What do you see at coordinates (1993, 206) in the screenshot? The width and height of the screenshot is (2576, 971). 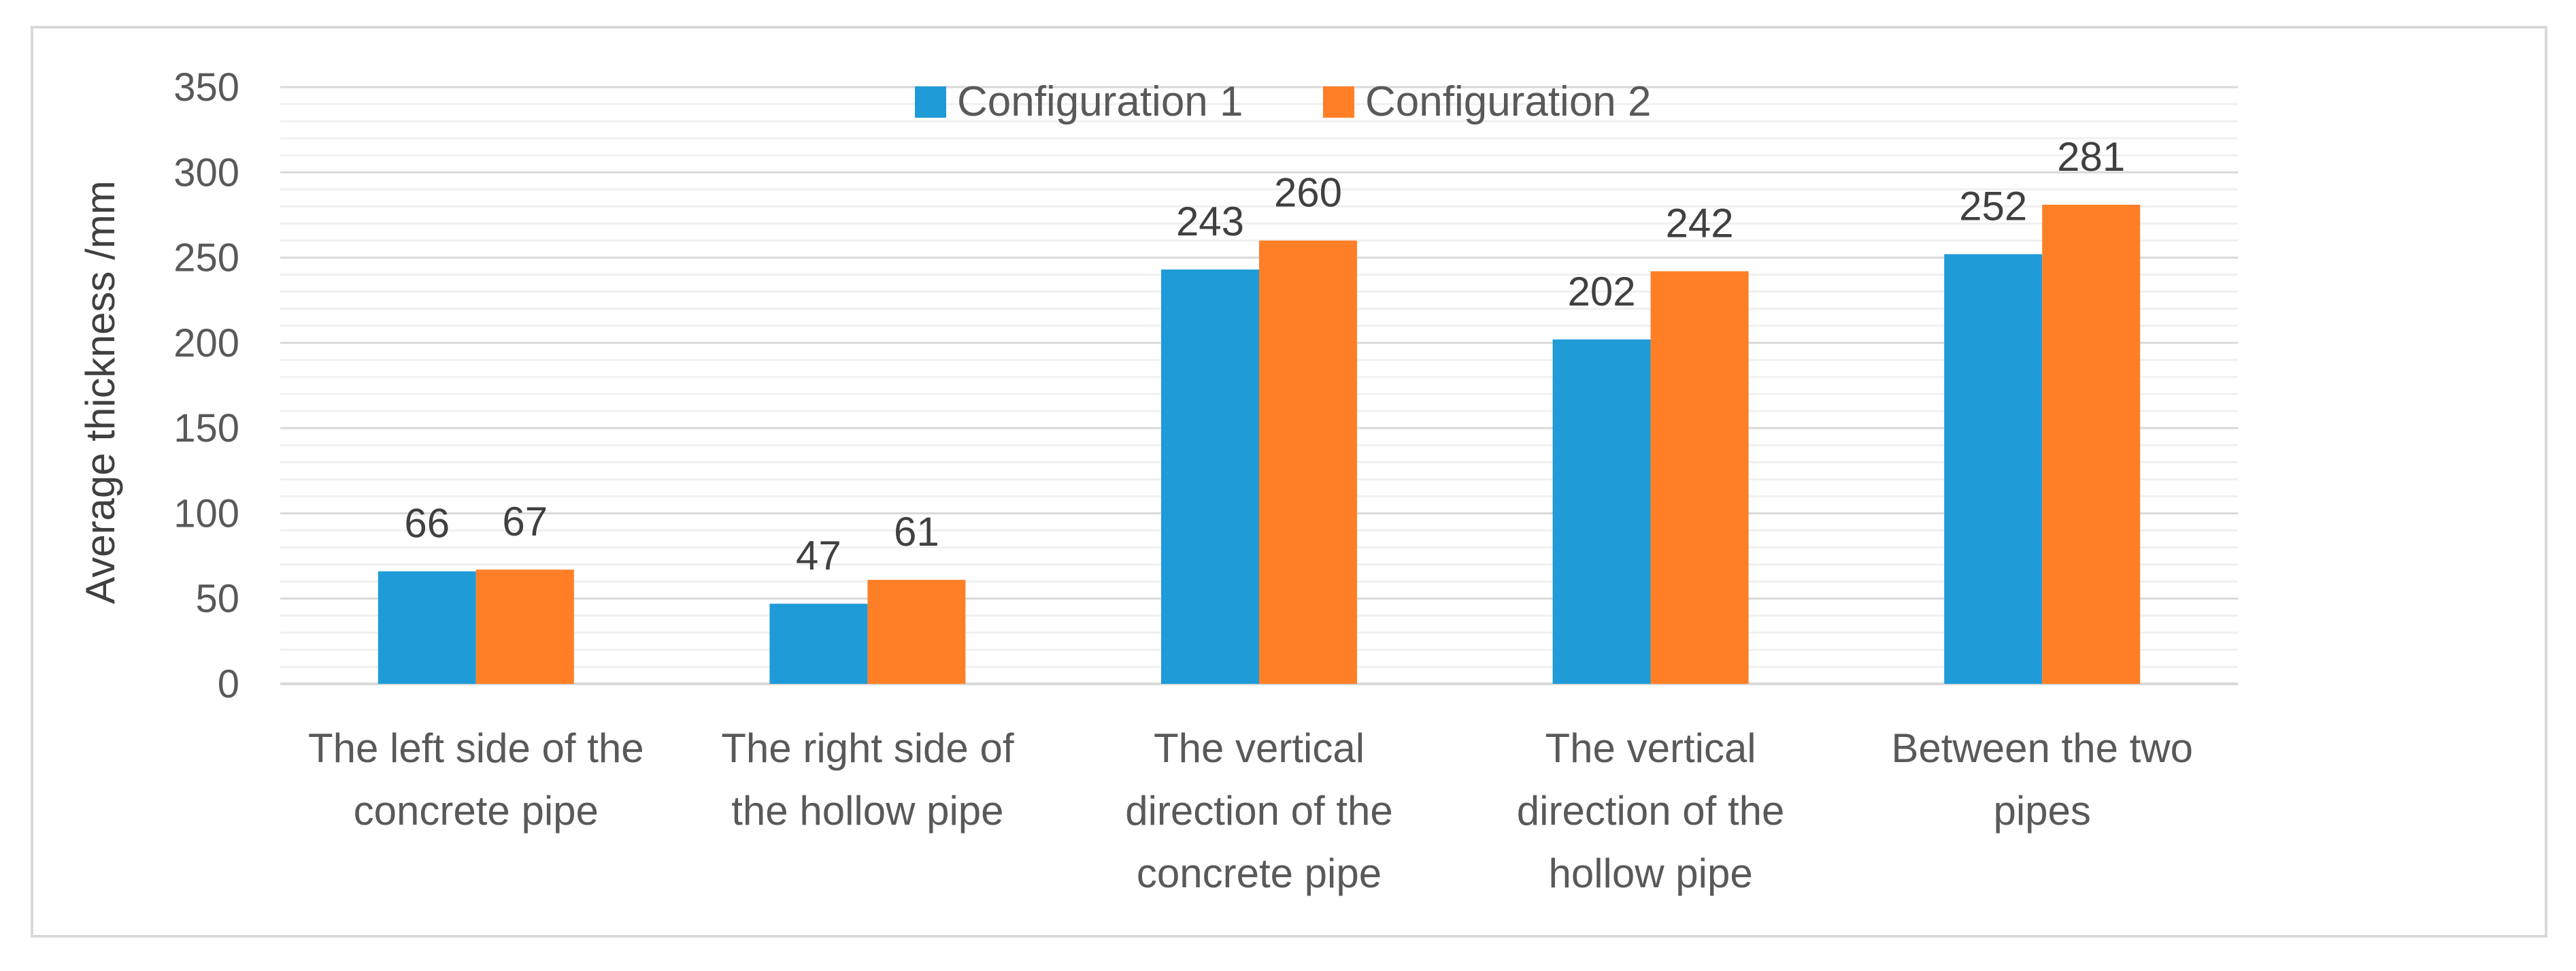 I see `data-label: 252` at bounding box center [1993, 206].